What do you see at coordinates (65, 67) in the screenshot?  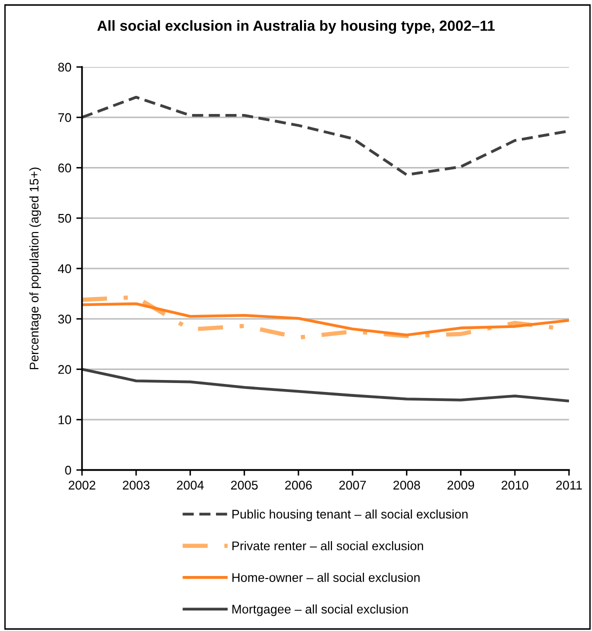 I see `y-tick-label: 80` at bounding box center [65, 67].